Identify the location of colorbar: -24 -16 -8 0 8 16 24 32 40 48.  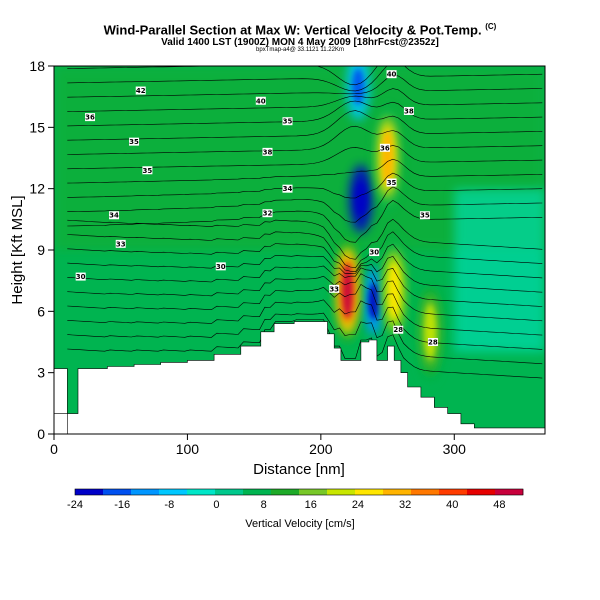
(295, 499).